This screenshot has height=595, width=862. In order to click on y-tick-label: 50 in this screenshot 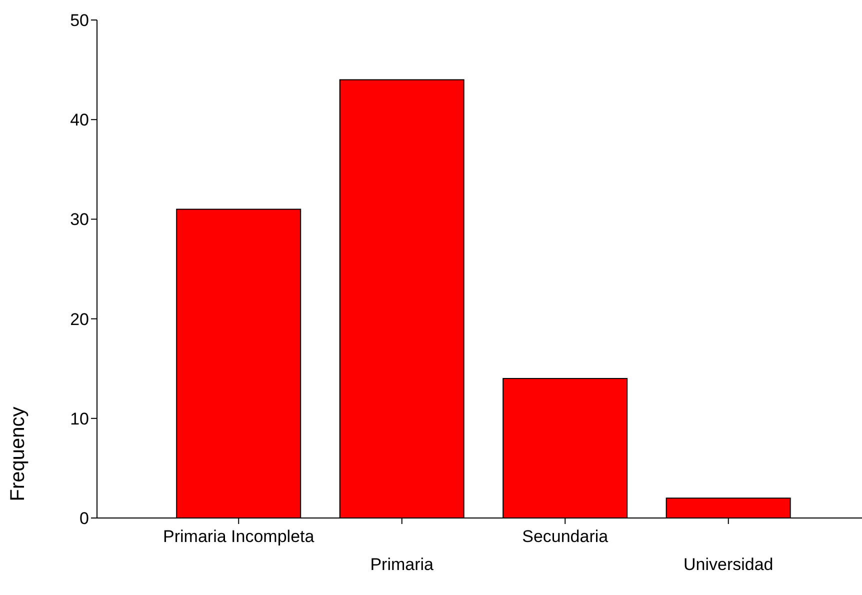, I will do `click(79, 20)`.